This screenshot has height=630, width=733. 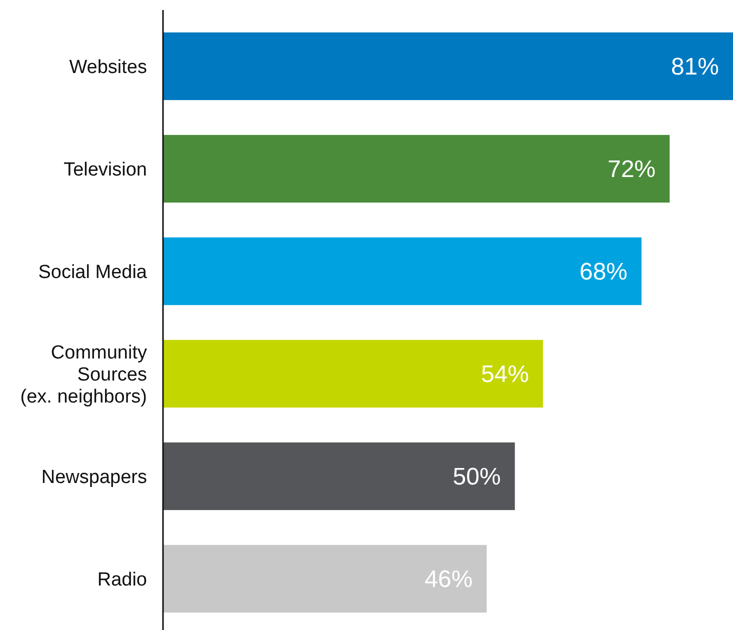 What do you see at coordinates (108, 67) in the screenshot?
I see `y-tick-label: Websites` at bounding box center [108, 67].